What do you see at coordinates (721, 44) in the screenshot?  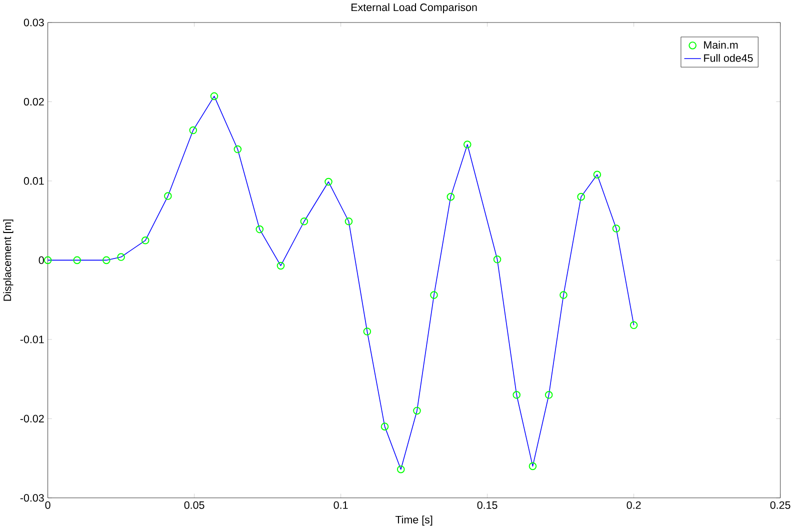 I see `legend-label: Main.m` at bounding box center [721, 44].